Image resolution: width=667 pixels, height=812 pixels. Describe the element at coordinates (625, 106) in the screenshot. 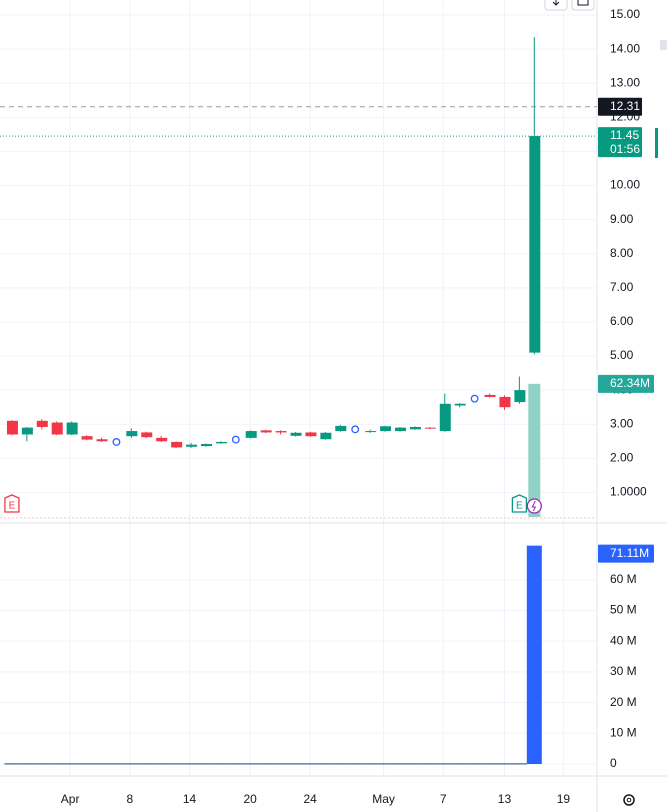

I see `price-badge-text: 12.31` at that location.